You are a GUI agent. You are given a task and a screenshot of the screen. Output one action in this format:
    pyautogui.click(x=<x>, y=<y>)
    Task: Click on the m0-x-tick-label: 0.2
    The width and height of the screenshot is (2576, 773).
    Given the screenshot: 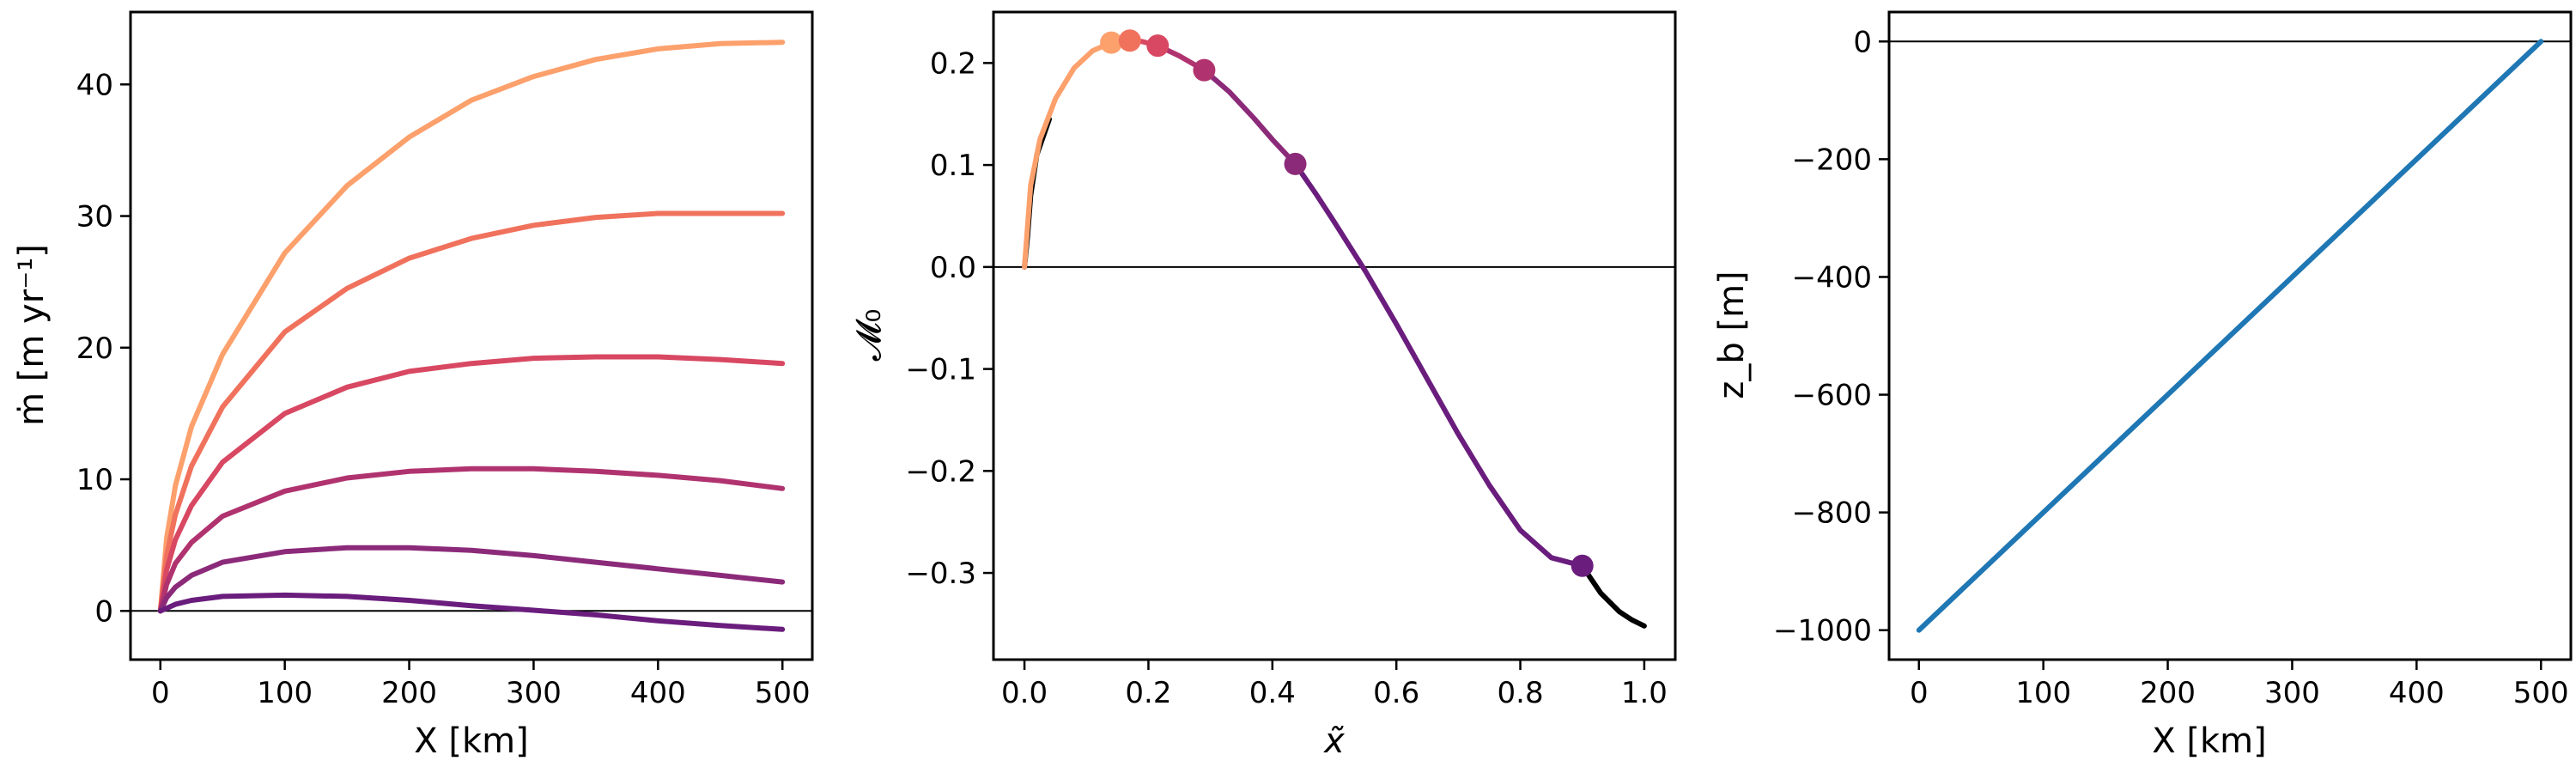 What is the action you would take?
    pyautogui.click(x=1148, y=693)
    